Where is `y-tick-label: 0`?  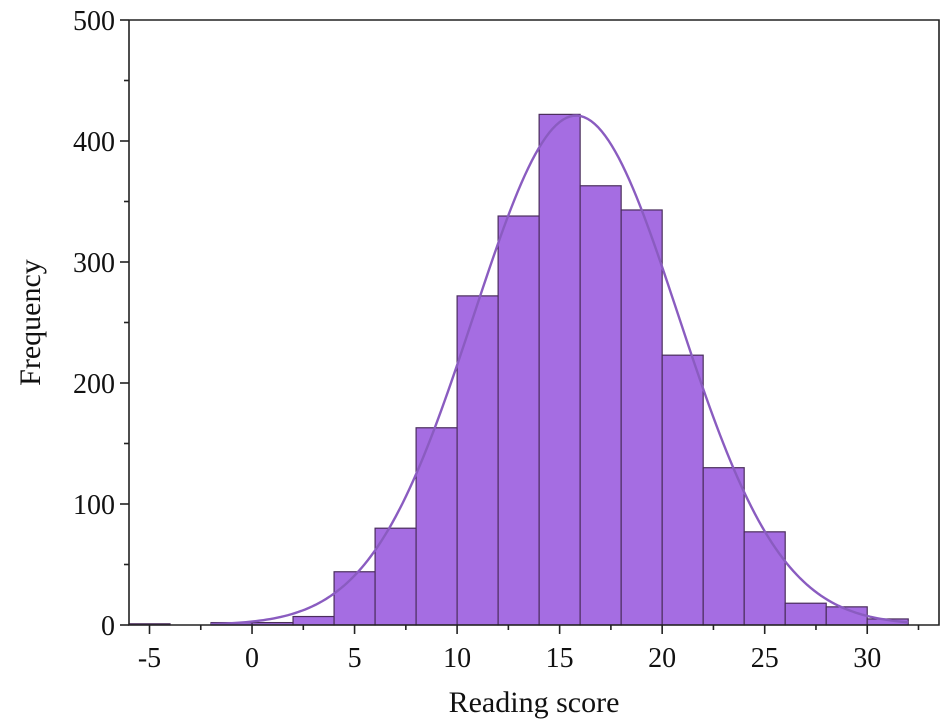
y-tick-label: 0 is located at coordinates (108, 626).